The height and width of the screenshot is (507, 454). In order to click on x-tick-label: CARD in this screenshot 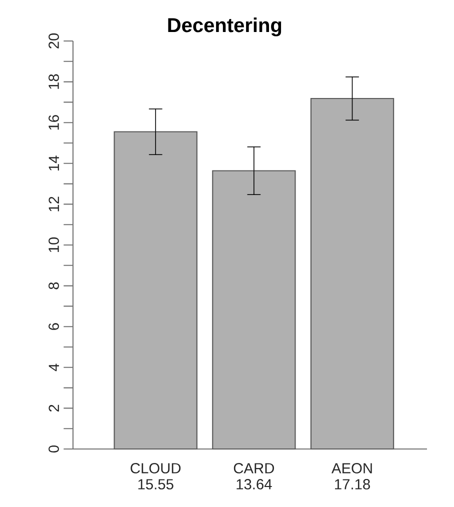, I will do `click(254, 468)`.